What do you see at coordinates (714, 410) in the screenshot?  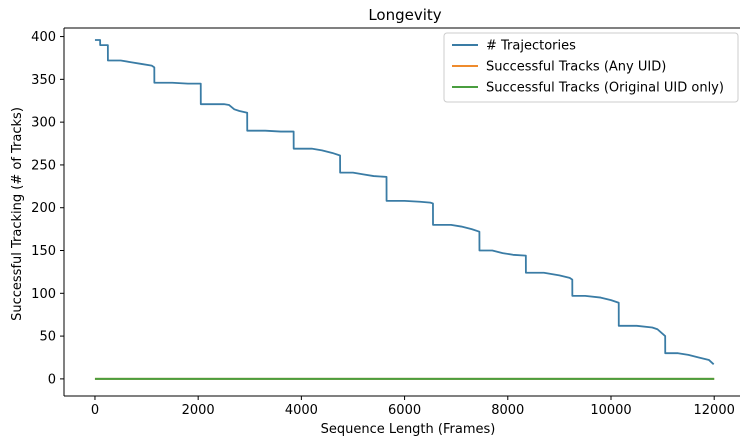 I see `x-tick-label: 12000` at bounding box center [714, 410].